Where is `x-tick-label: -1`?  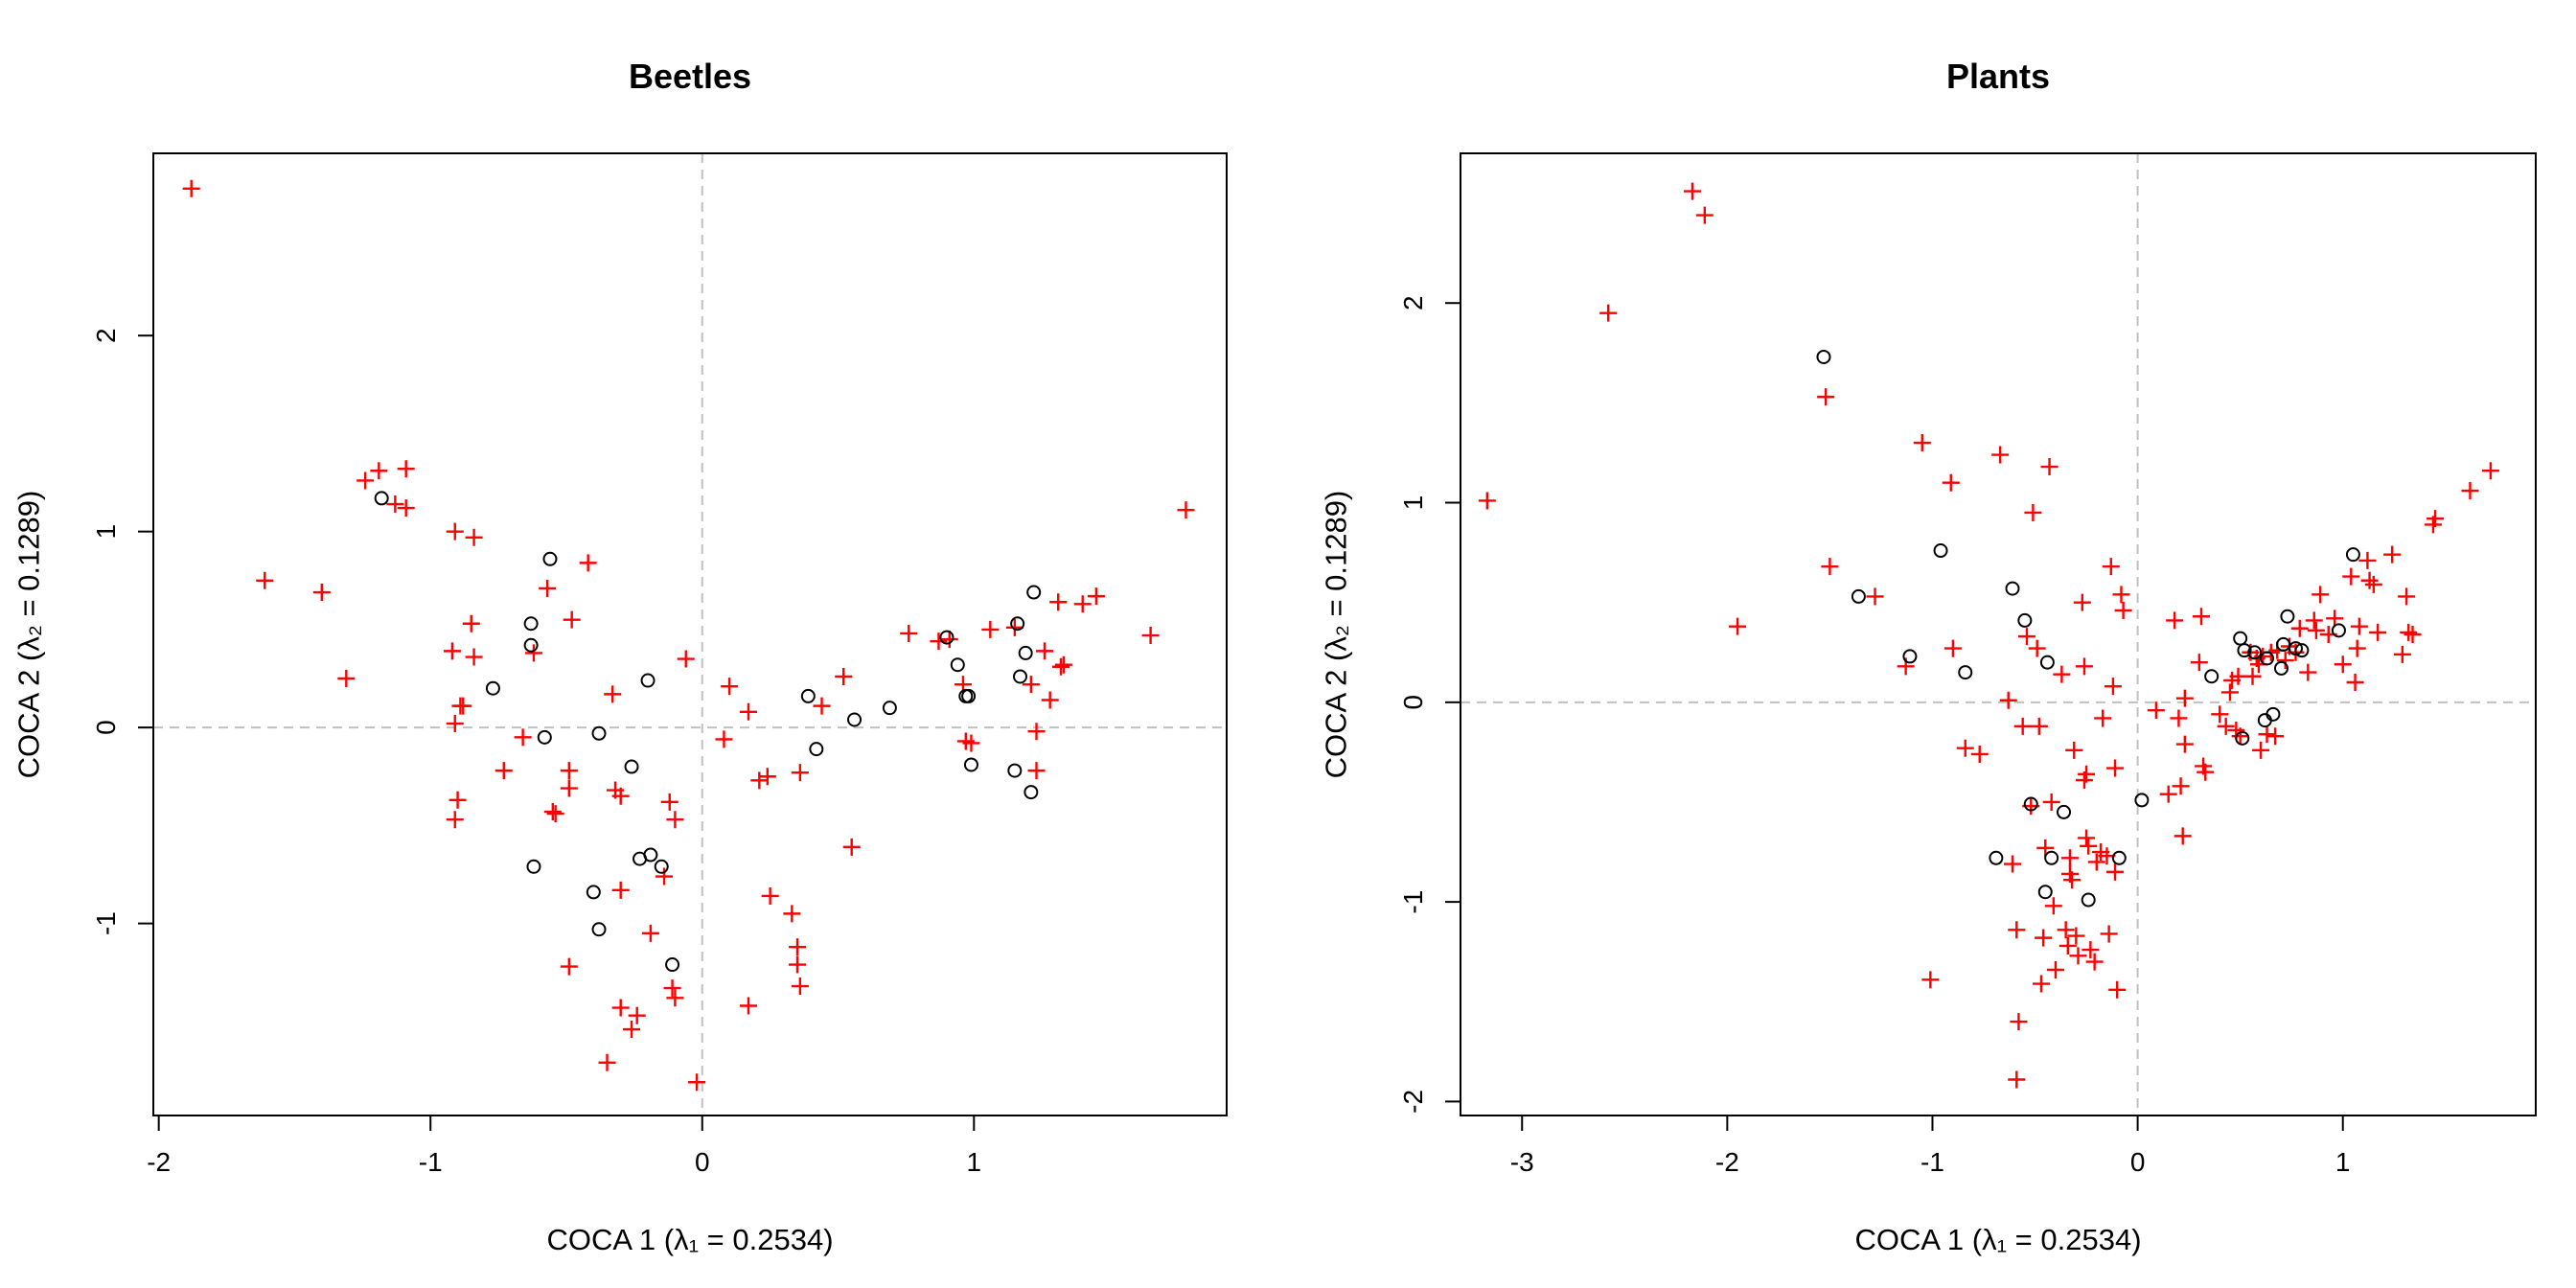 x-tick-label: -1 is located at coordinates (431, 1162).